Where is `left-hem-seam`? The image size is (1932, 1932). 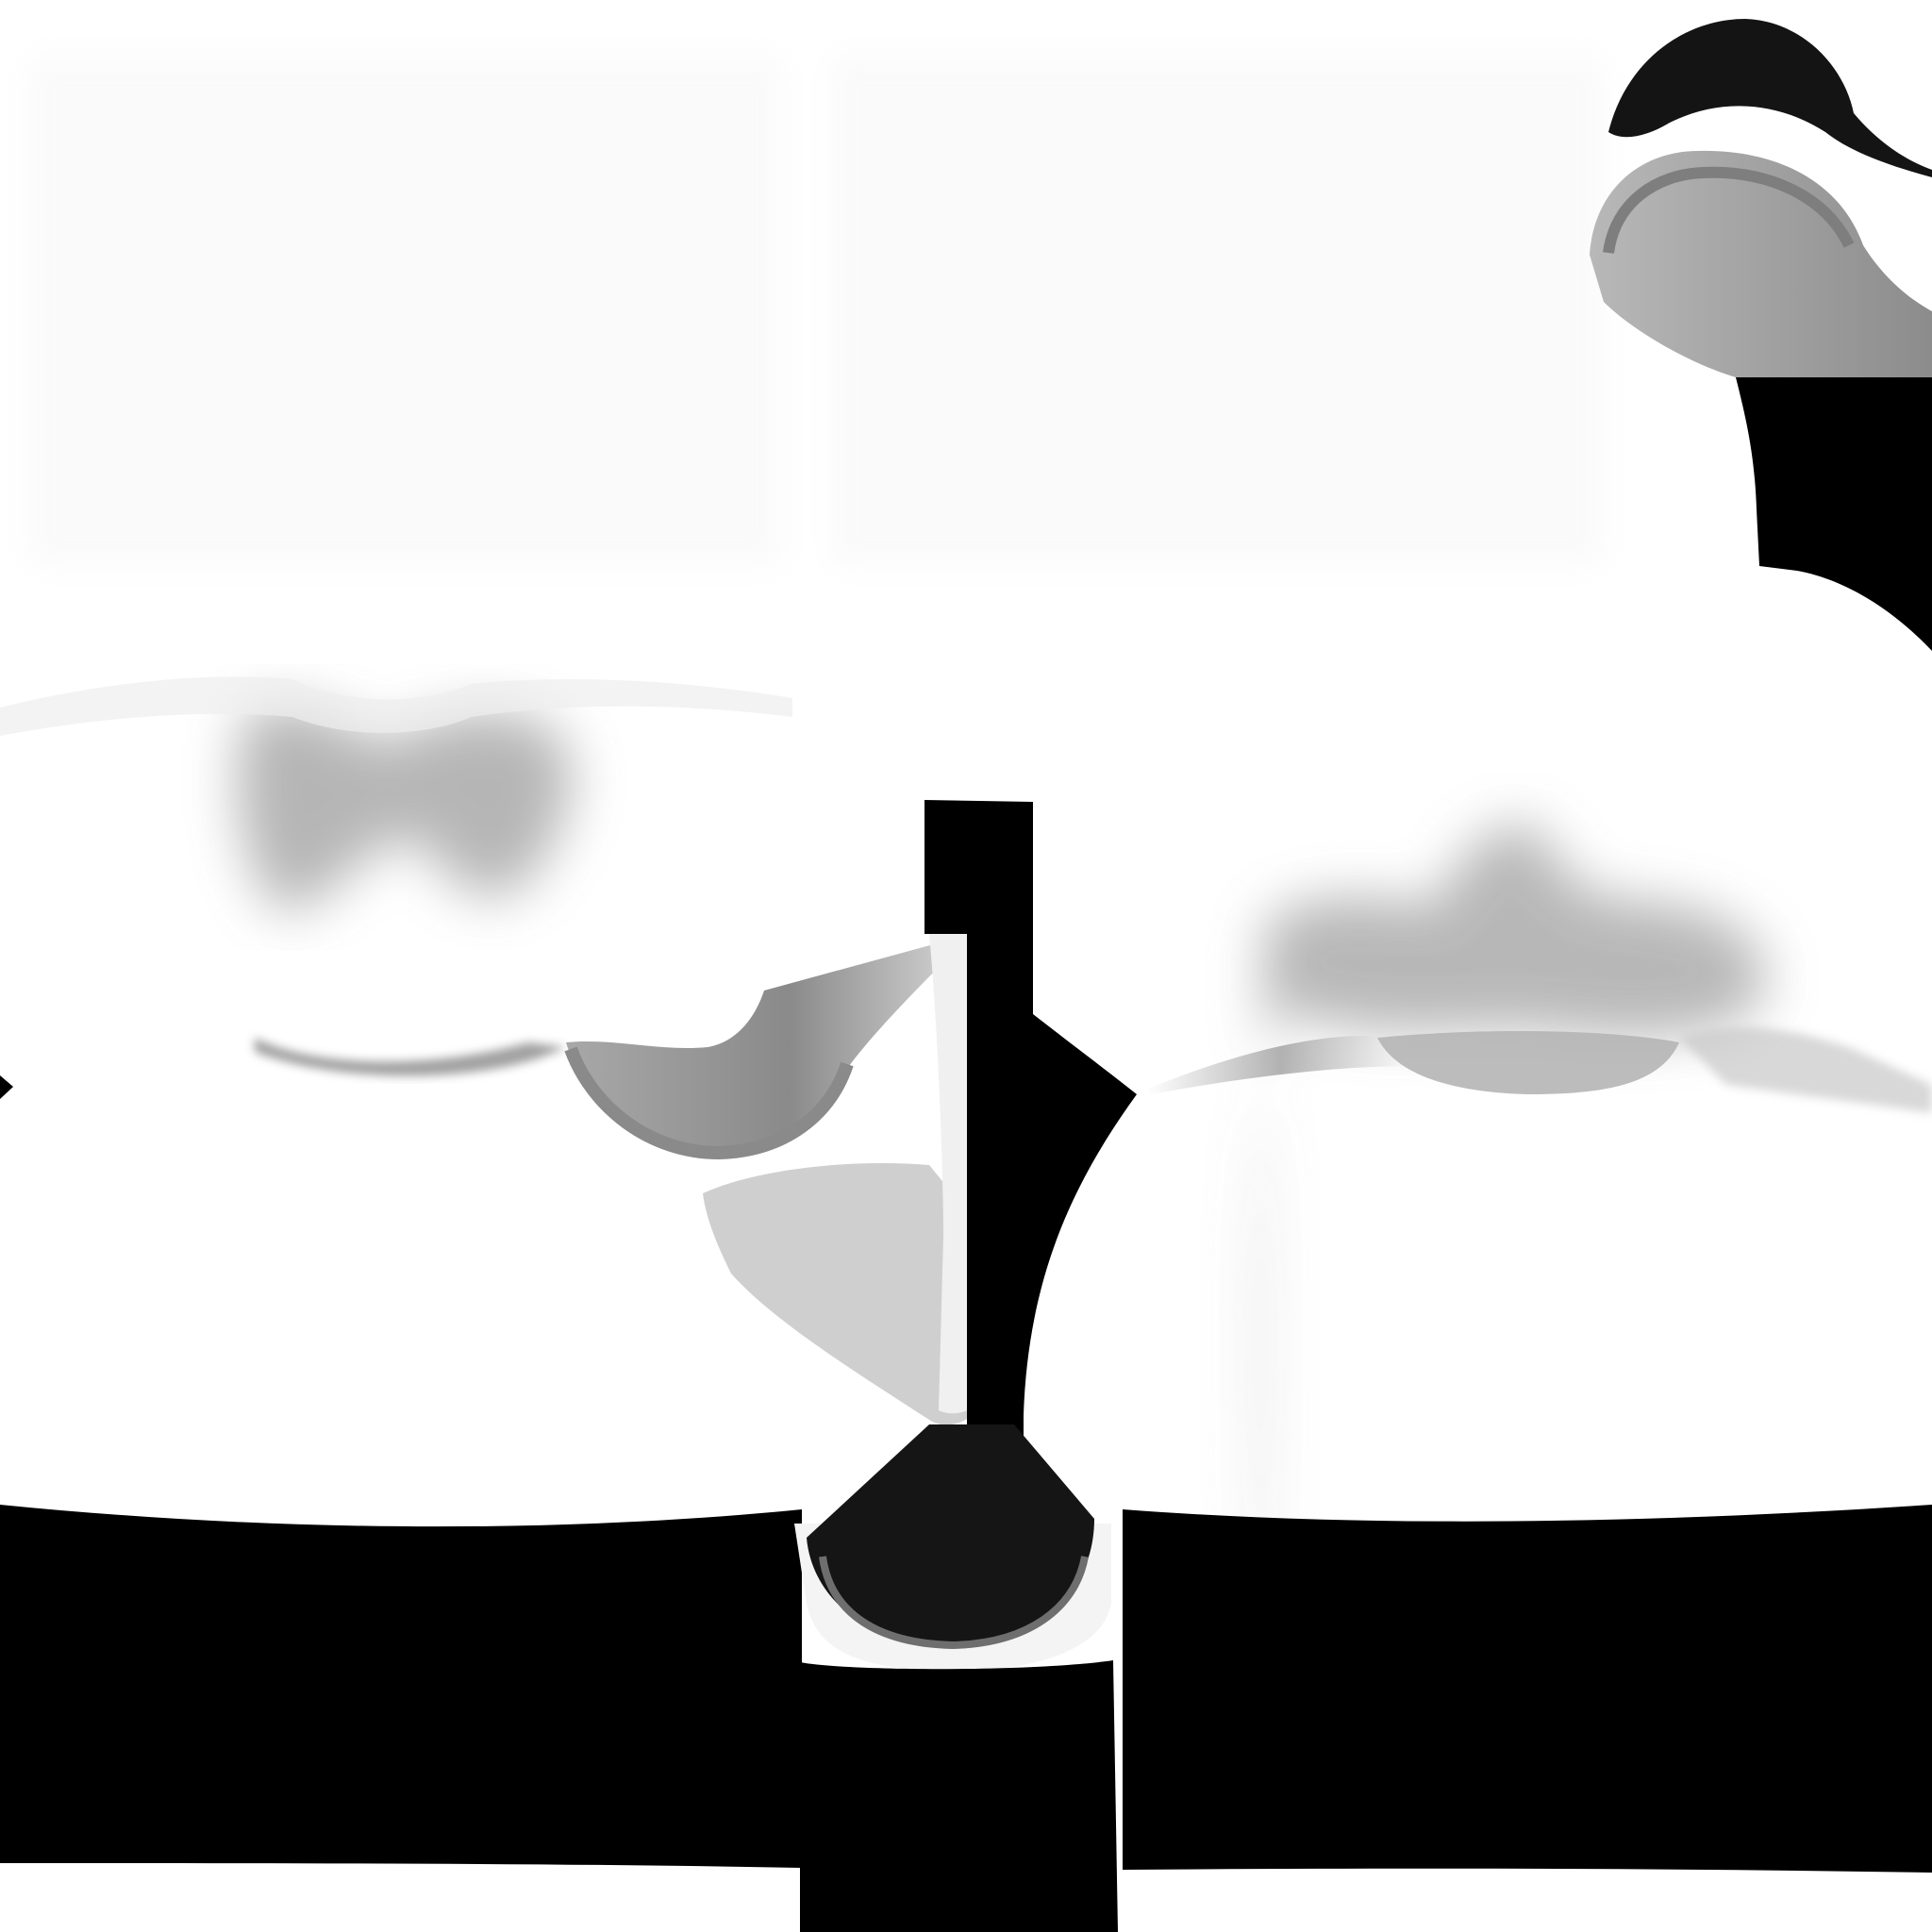 left-hem-seam is located at coordinates (410, 1057).